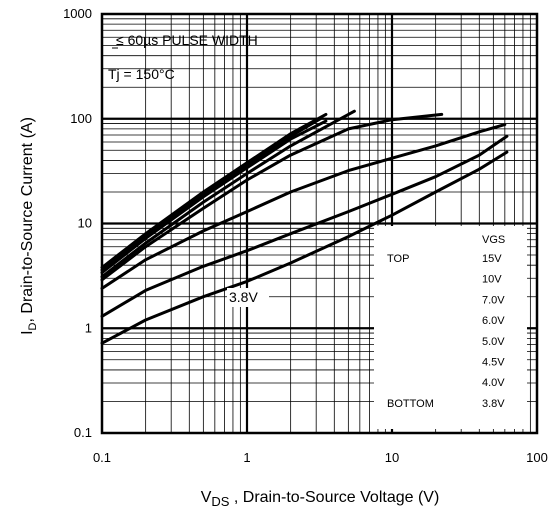  Describe the element at coordinates (493, 404) in the screenshot. I see `legend-entry: 3.8V` at that location.